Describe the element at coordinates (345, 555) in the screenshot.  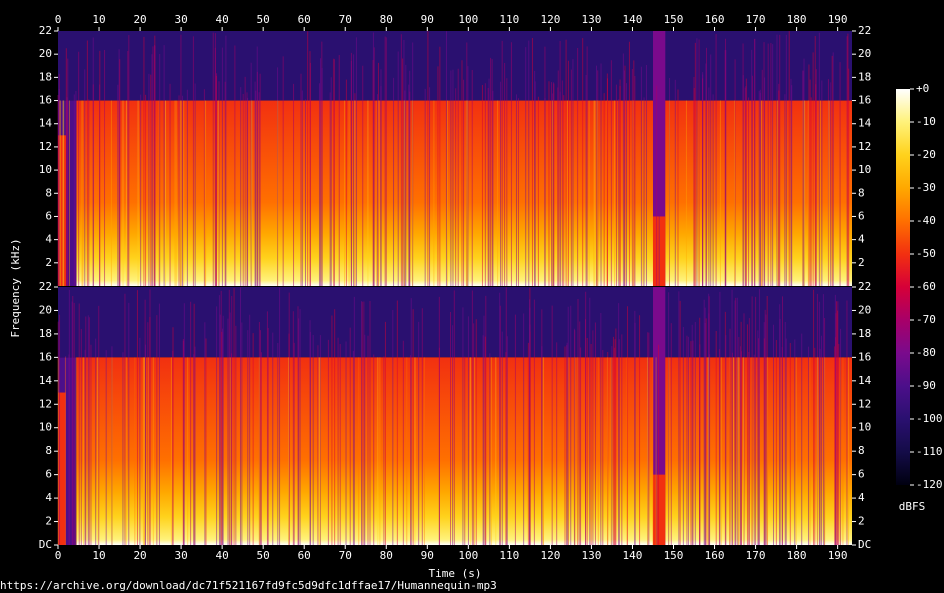
I see `x-tick-label: 70` at that location.